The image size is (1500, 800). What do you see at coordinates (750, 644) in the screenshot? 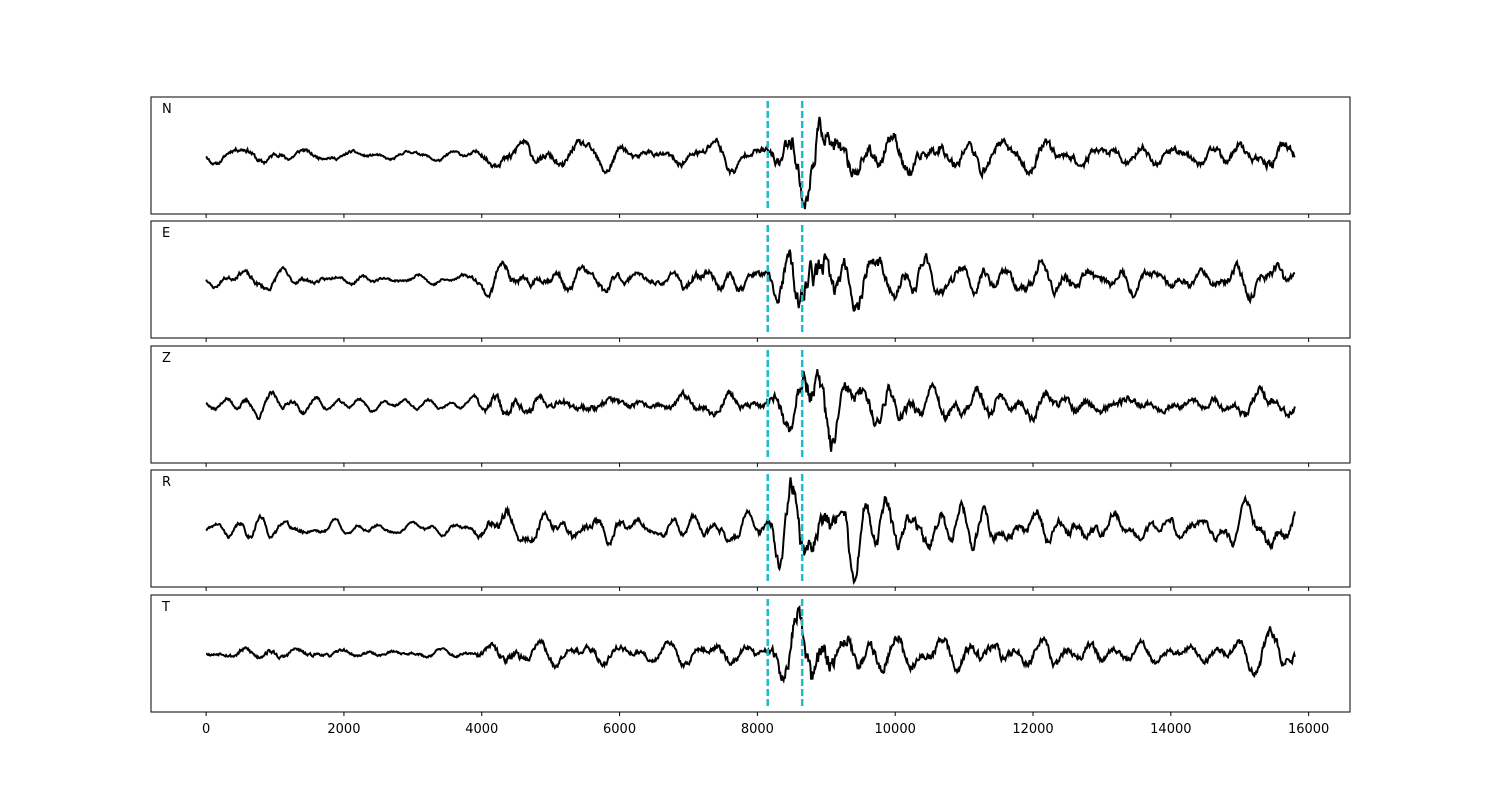
I see `waveform-T` at bounding box center [750, 644].